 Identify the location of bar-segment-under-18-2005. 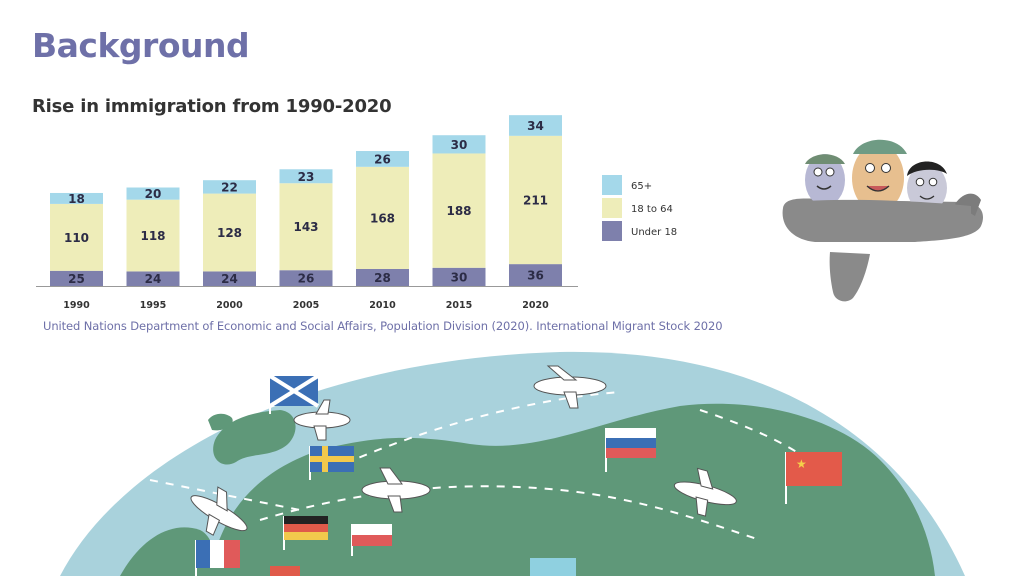
(306, 278).